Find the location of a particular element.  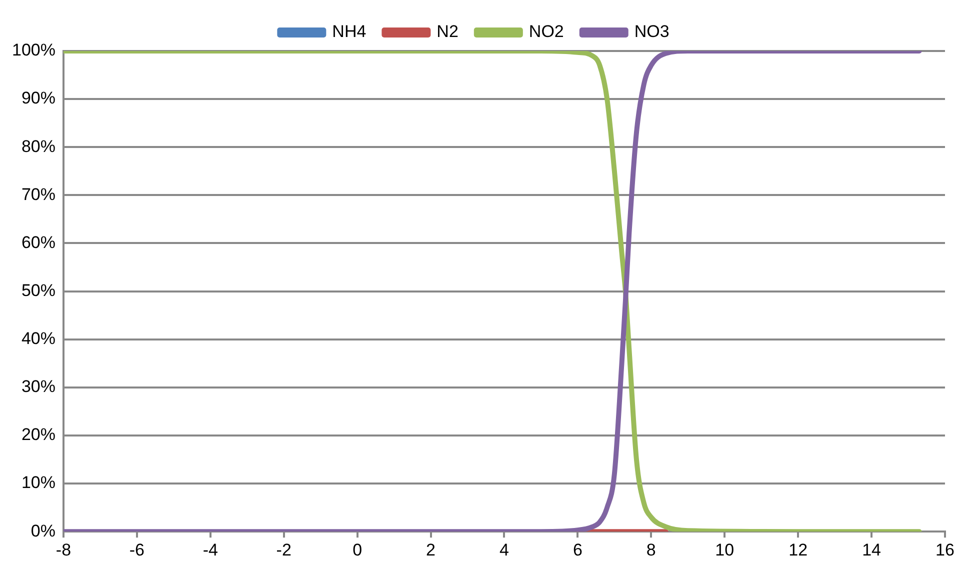

x-tick-label: 2 is located at coordinates (431, 550).